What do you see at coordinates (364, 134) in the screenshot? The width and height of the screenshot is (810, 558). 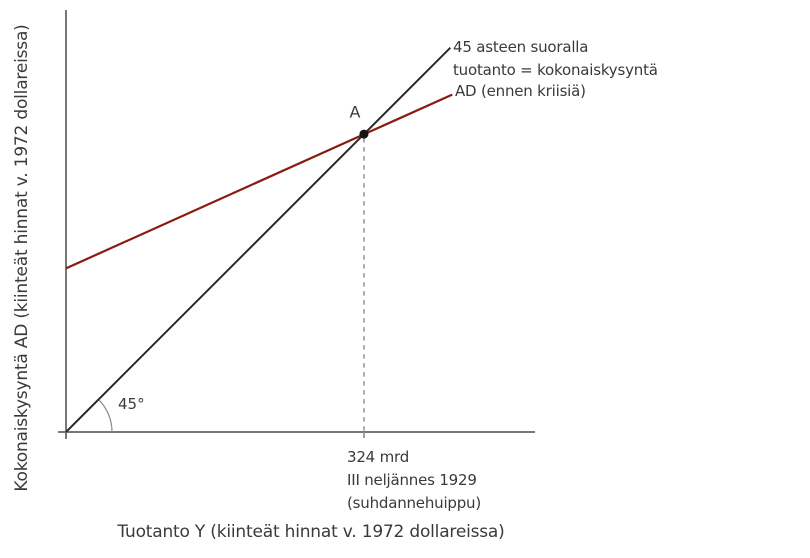 I see `point-a-dot` at bounding box center [364, 134].